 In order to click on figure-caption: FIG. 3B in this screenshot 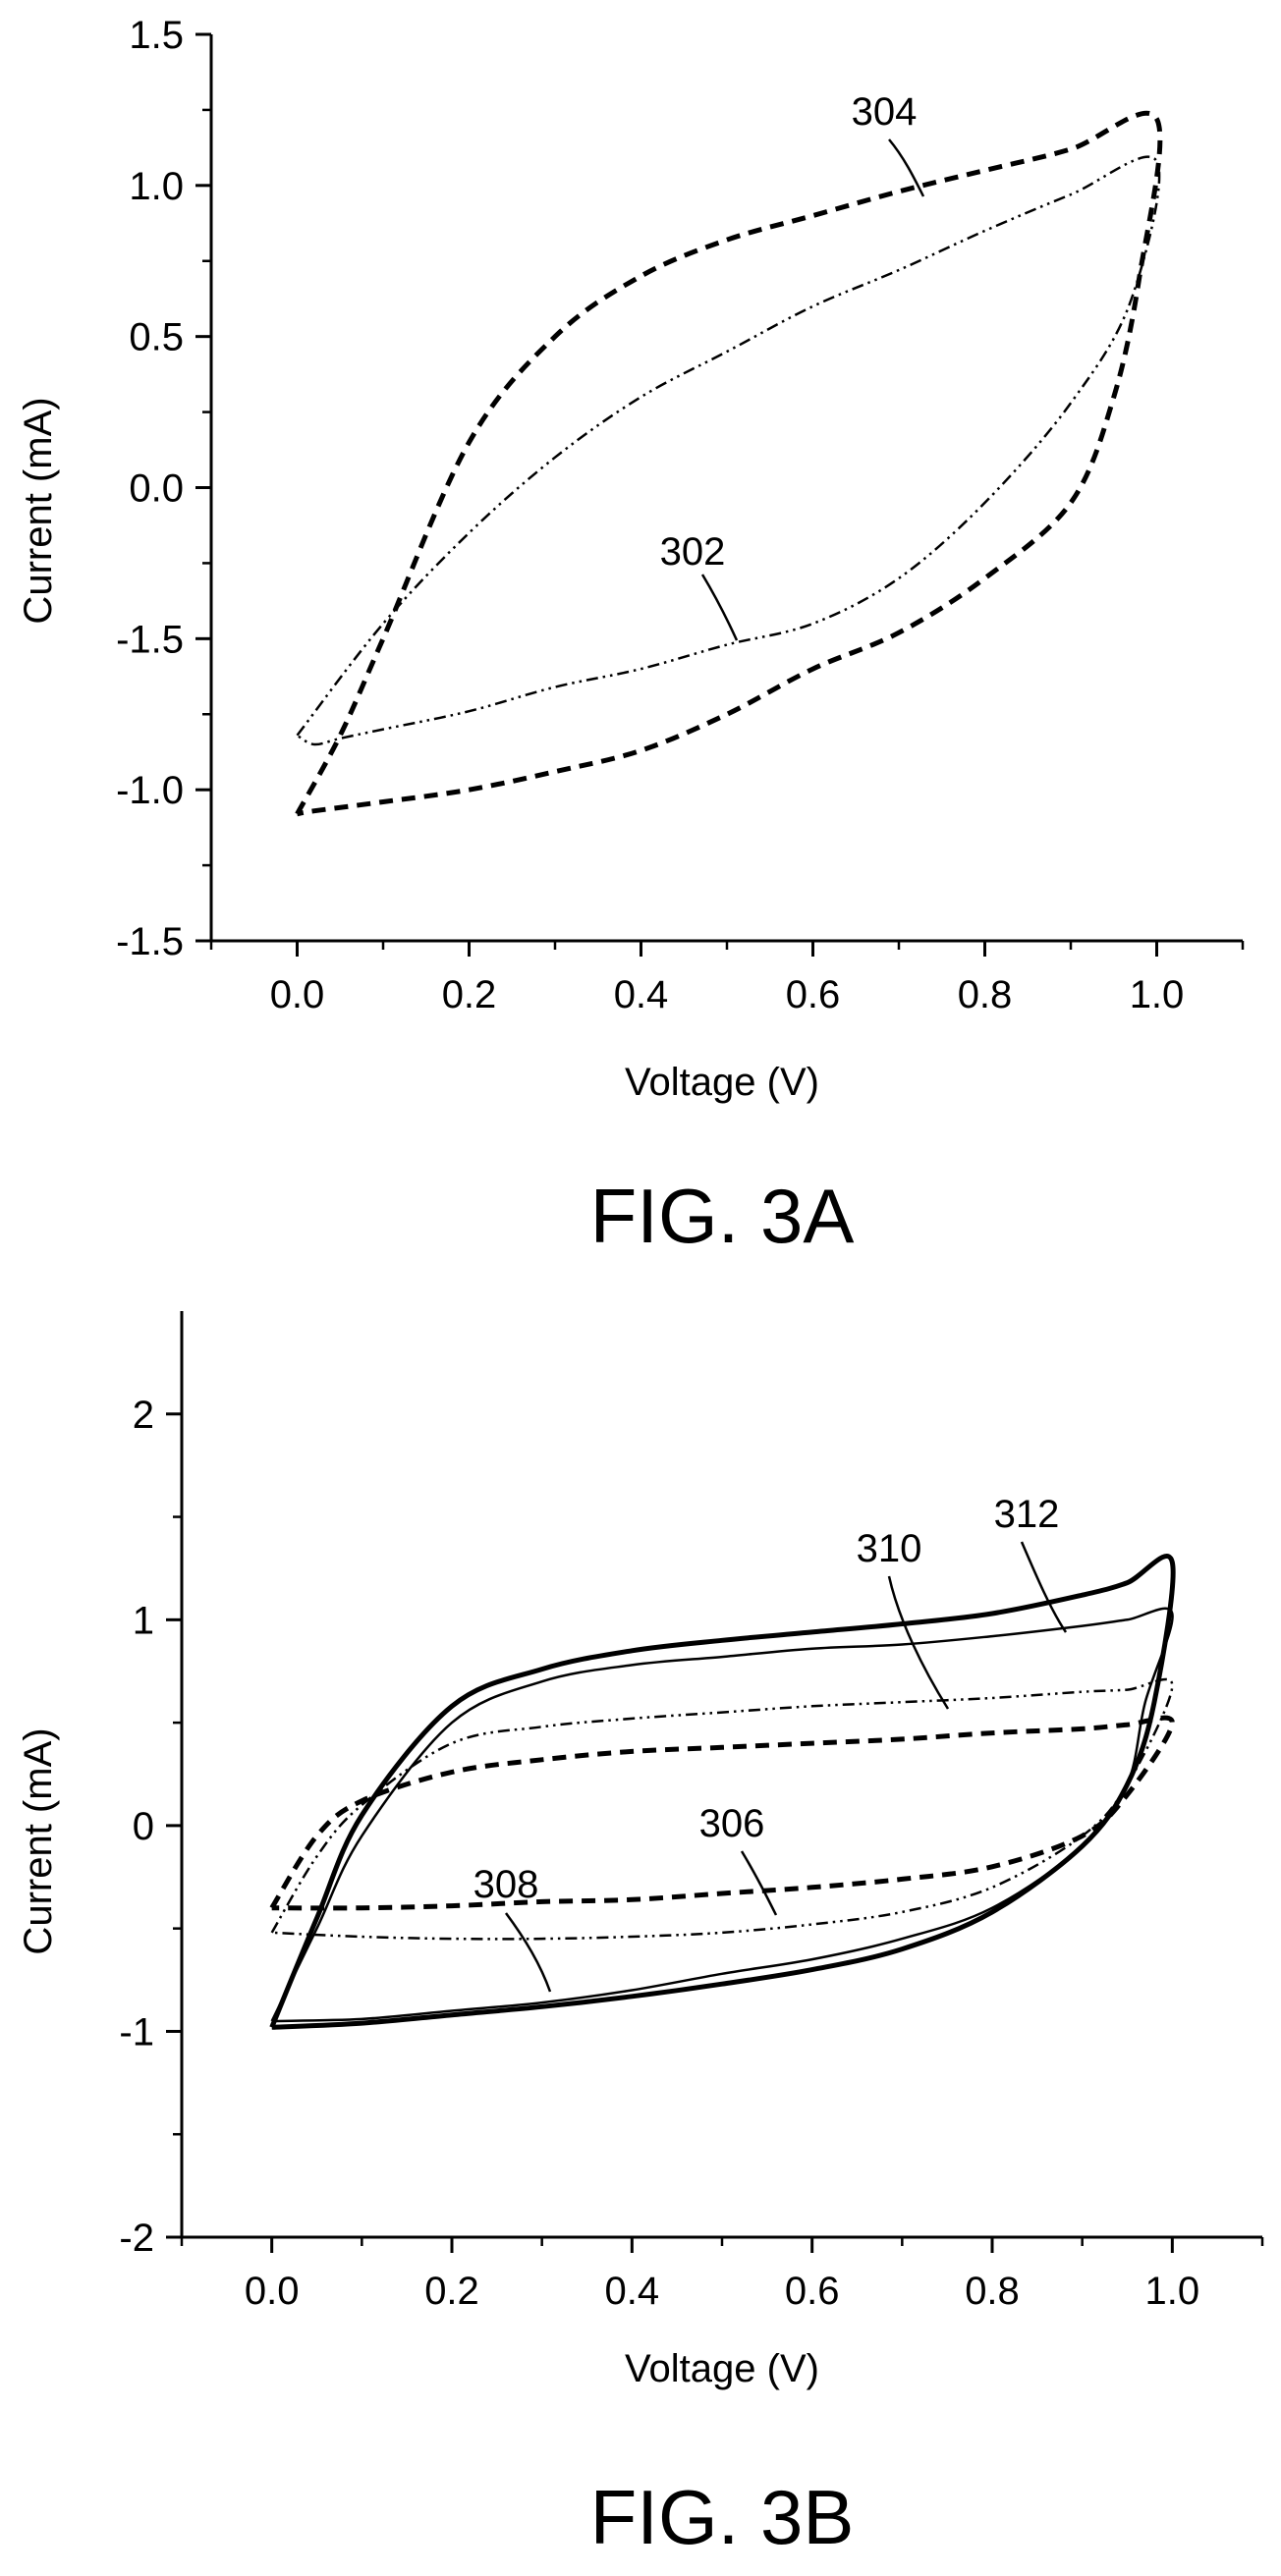, I will do `click(723, 2517)`.